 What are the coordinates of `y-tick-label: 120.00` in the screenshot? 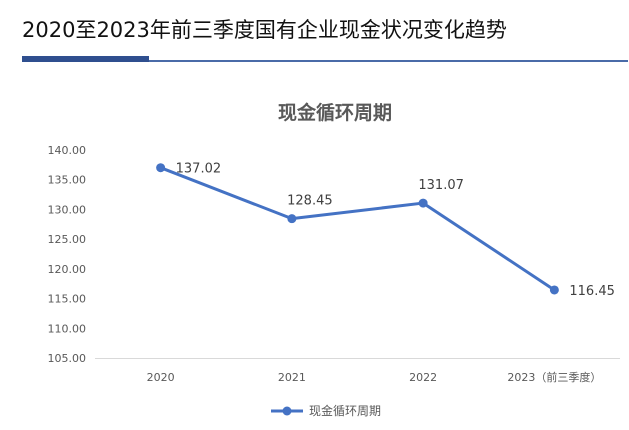 It's located at (67, 269).